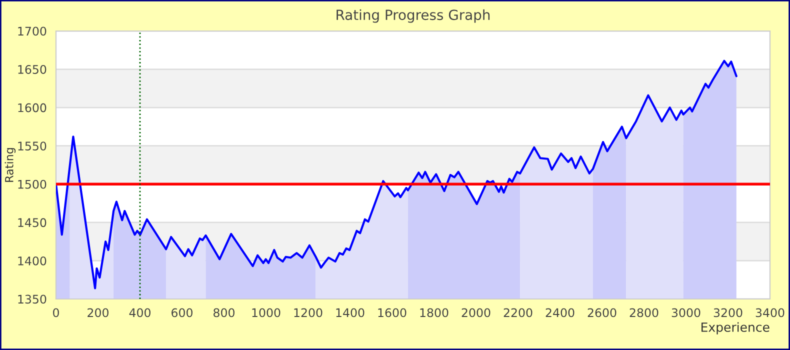 This screenshot has height=350, width=790. Describe the element at coordinates (98, 313) in the screenshot. I see `x-tick-label: 200` at that location.